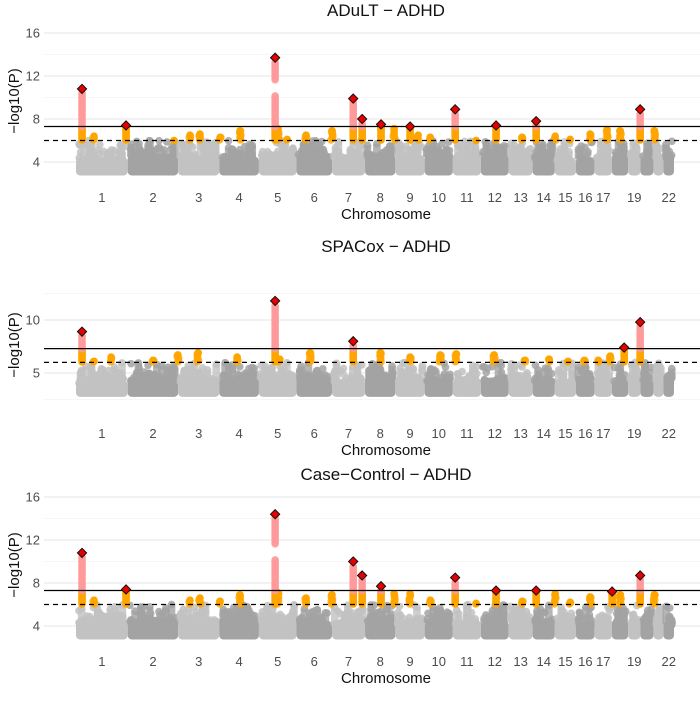  Describe the element at coordinates (386, 214) in the screenshot. I see `x-axis-title: Chromosome` at that location.